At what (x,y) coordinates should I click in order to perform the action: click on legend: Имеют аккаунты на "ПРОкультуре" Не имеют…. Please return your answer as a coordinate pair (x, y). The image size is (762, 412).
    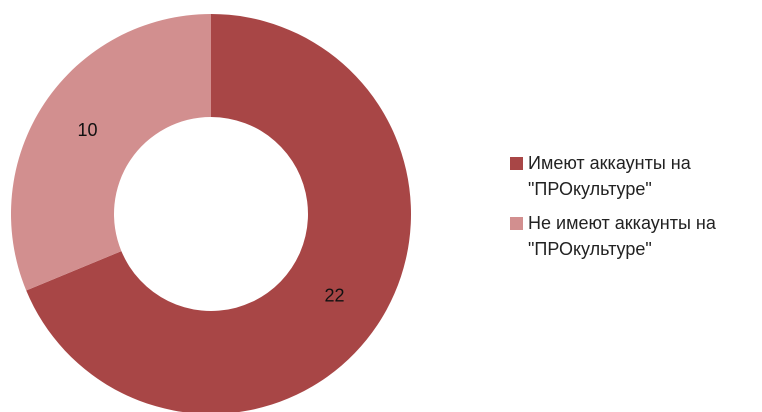
    Looking at the image, I should click on (635, 210).